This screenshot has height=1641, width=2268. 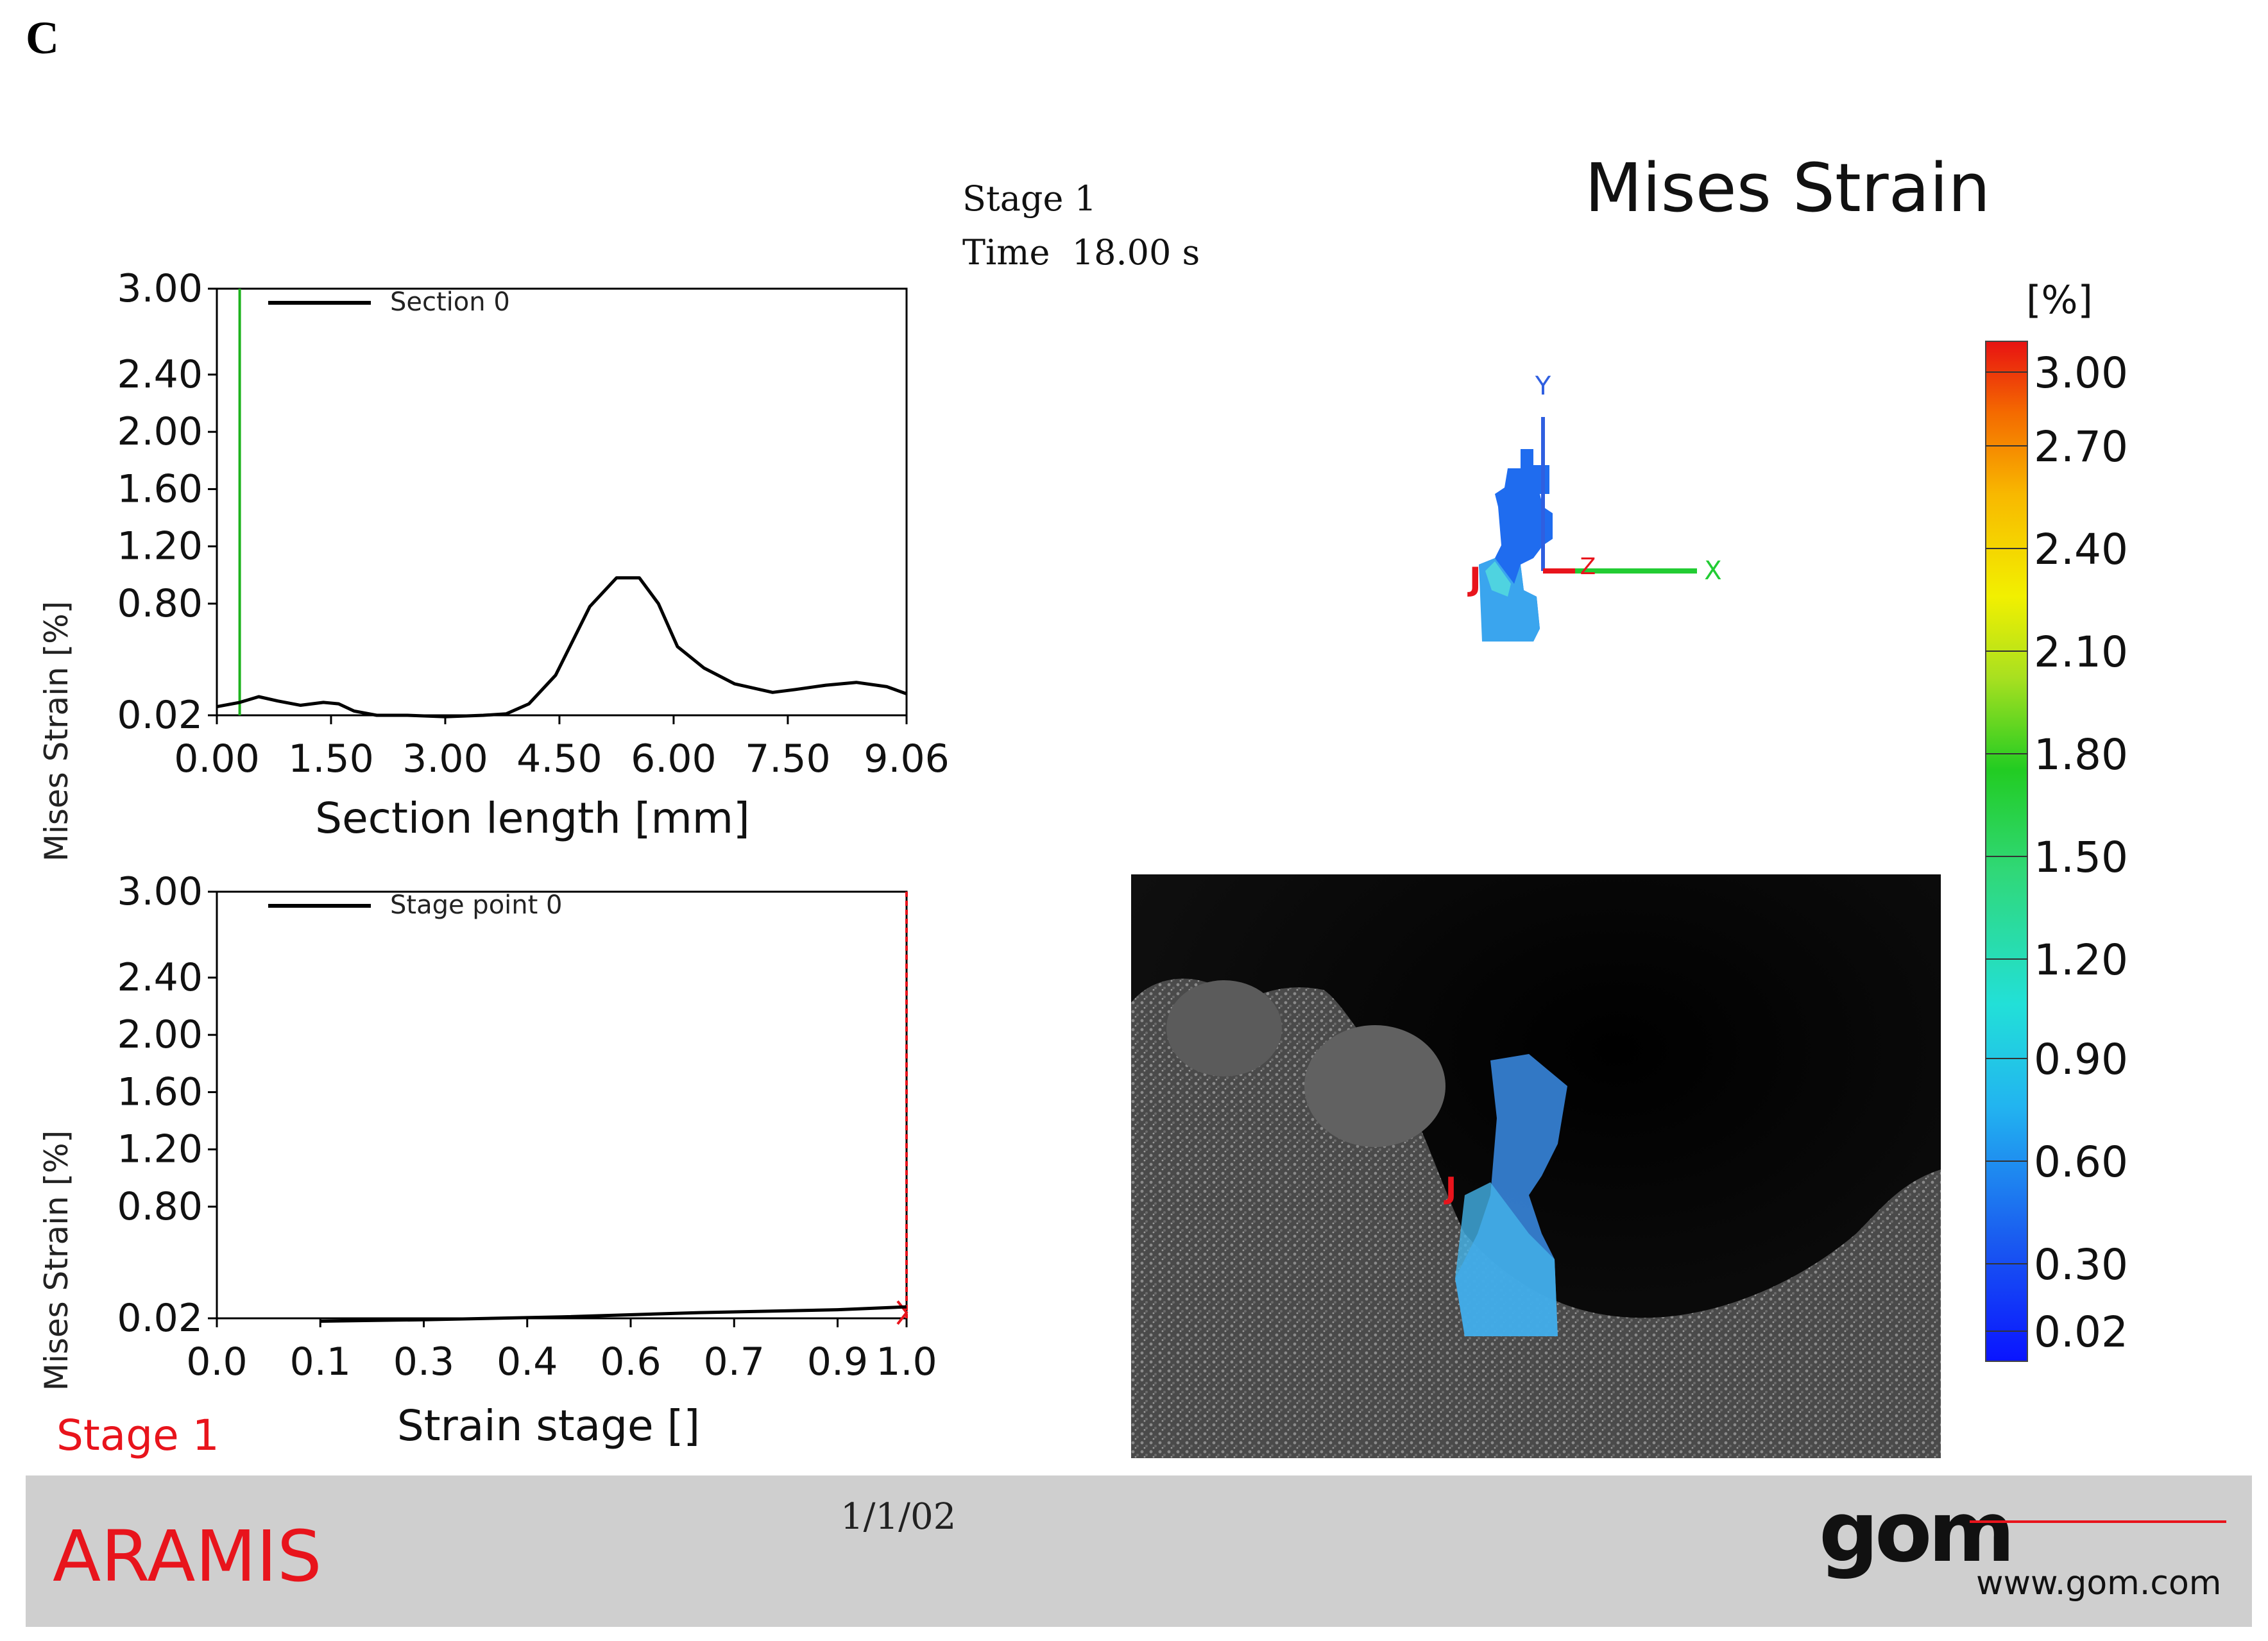 What do you see at coordinates (1507, 1259) in the screenshot?
I see `strain-overlay-light` at bounding box center [1507, 1259].